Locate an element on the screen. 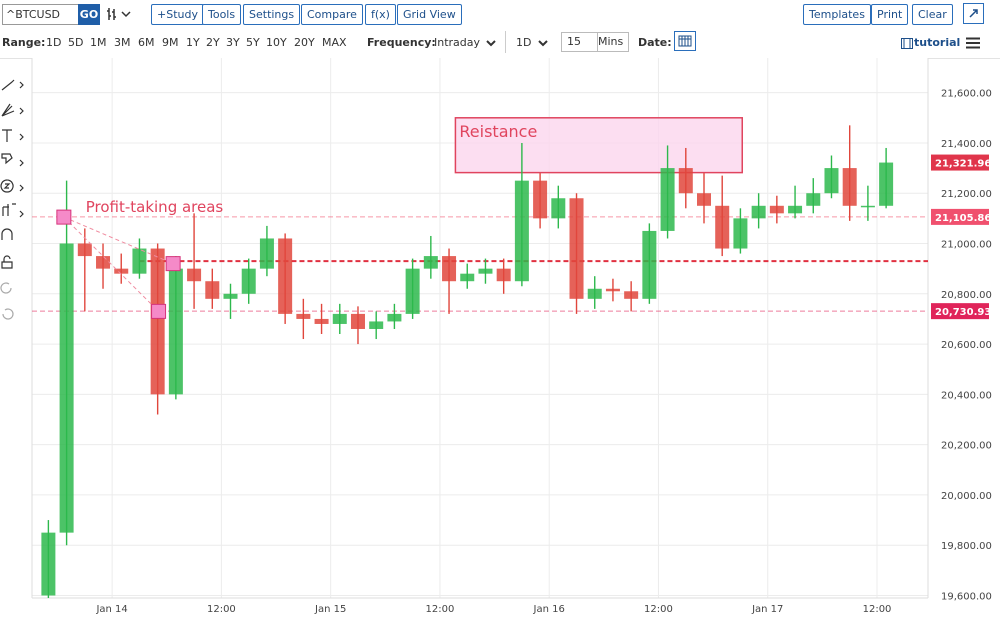 The image size is (1000, 626). tool-count is located at coordinates (12, 186).